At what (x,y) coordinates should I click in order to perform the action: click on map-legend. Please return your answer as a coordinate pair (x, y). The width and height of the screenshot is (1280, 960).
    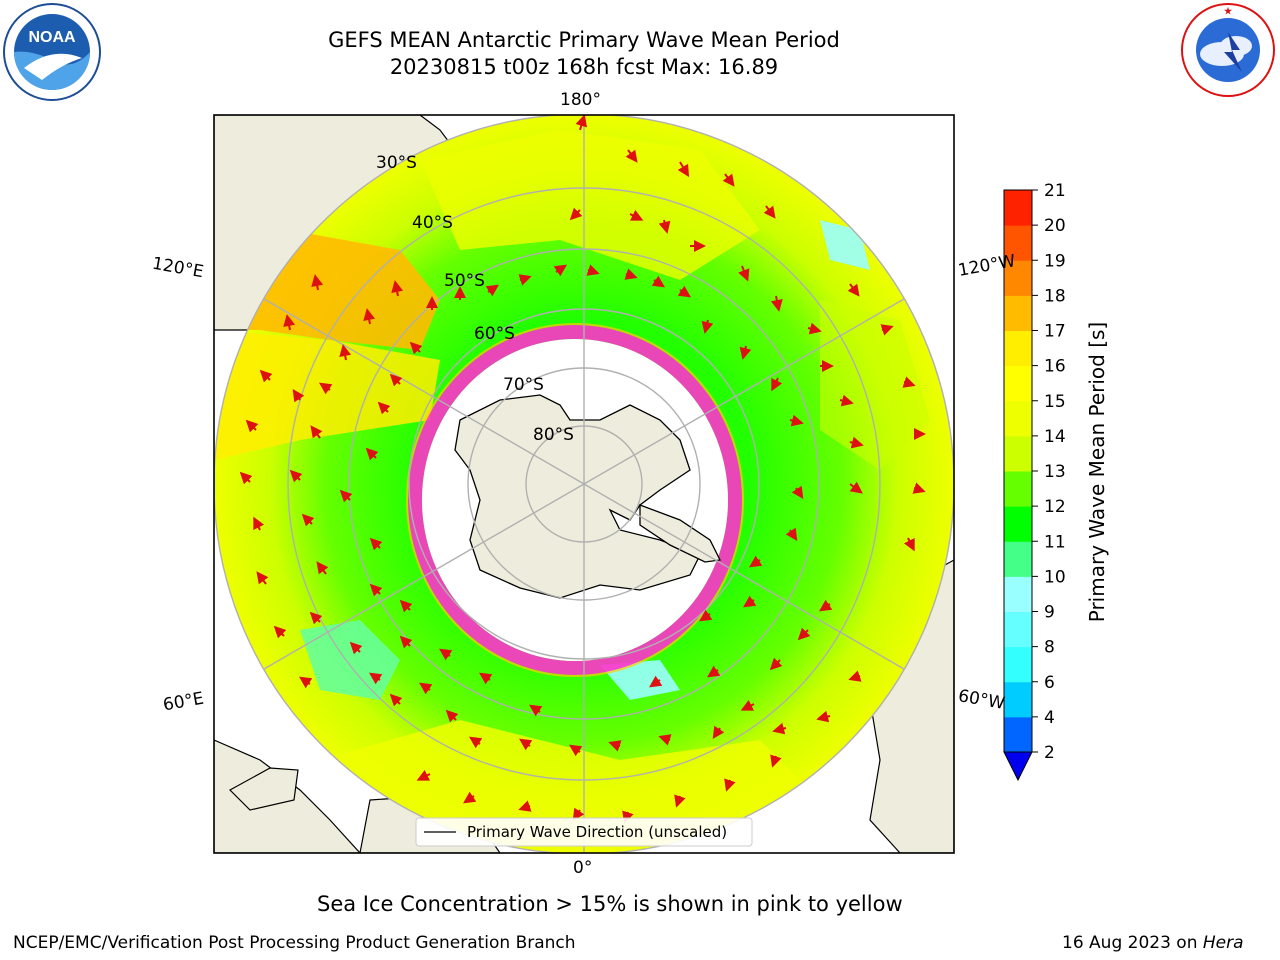
    Looking at the image, I should click on (584, 832).